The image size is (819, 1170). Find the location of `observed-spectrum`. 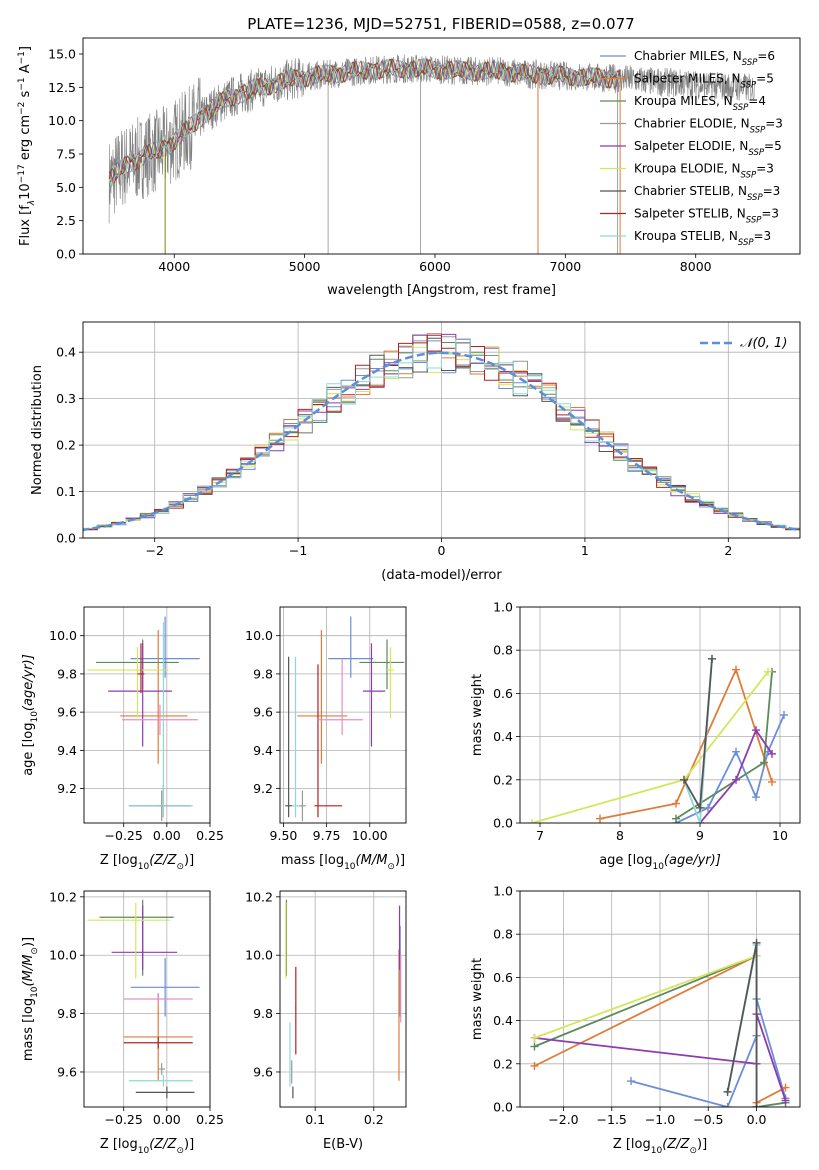

observed-spectrum is located at coordinates (431, 139).